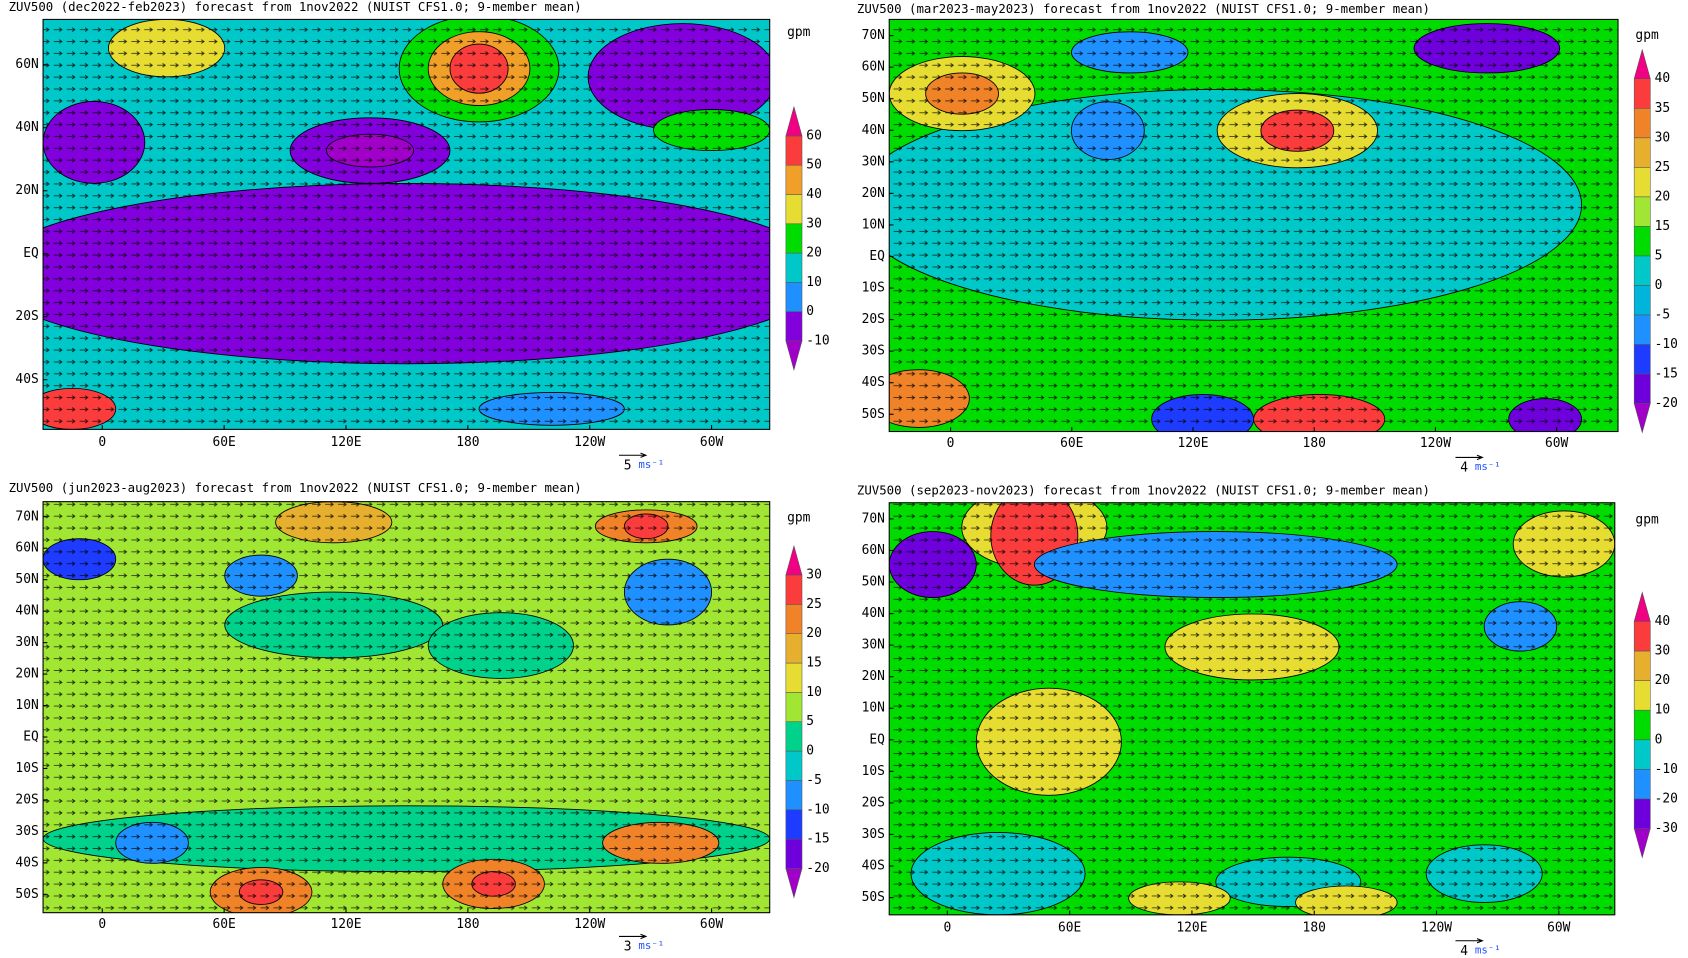  I want to click on vector-scale-value: 5, so click(628, 466).